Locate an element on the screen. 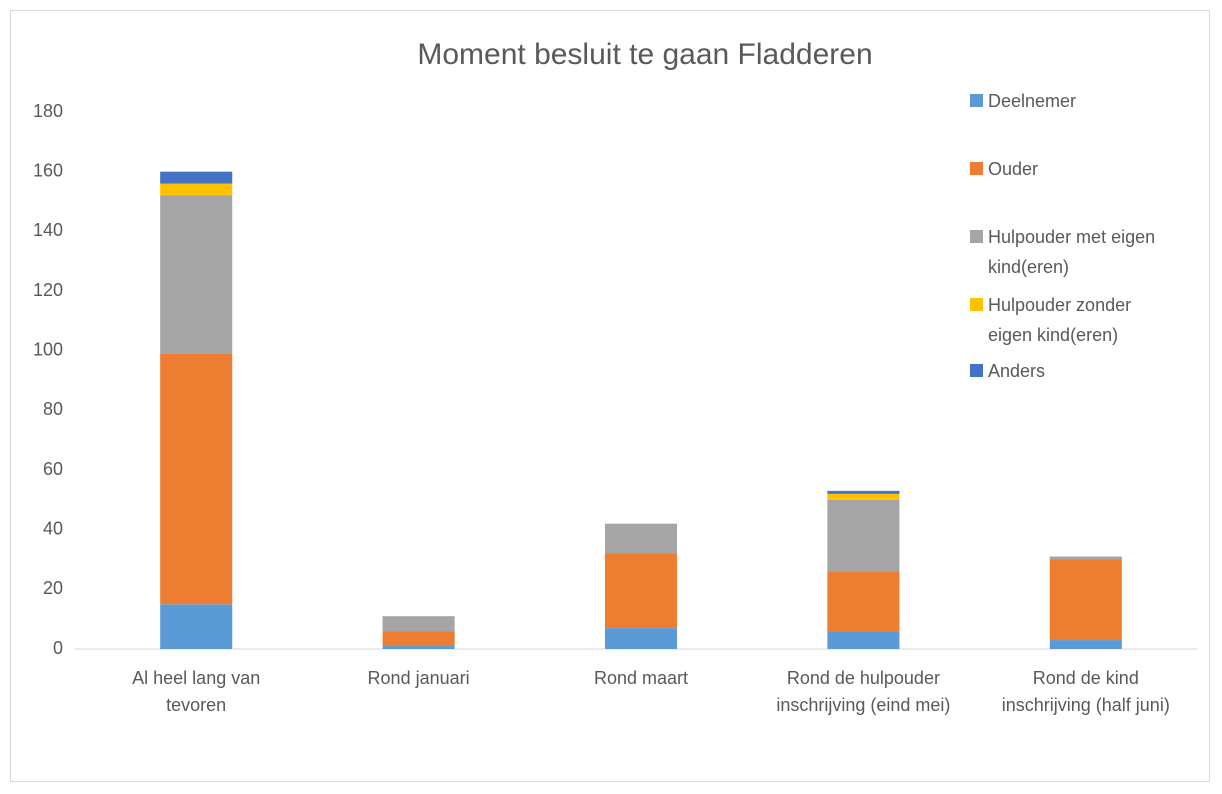 This screenshot has width=1222, height=794. x-tick-label: Al heel lang van tevoren is located at coordinates (196, 691).